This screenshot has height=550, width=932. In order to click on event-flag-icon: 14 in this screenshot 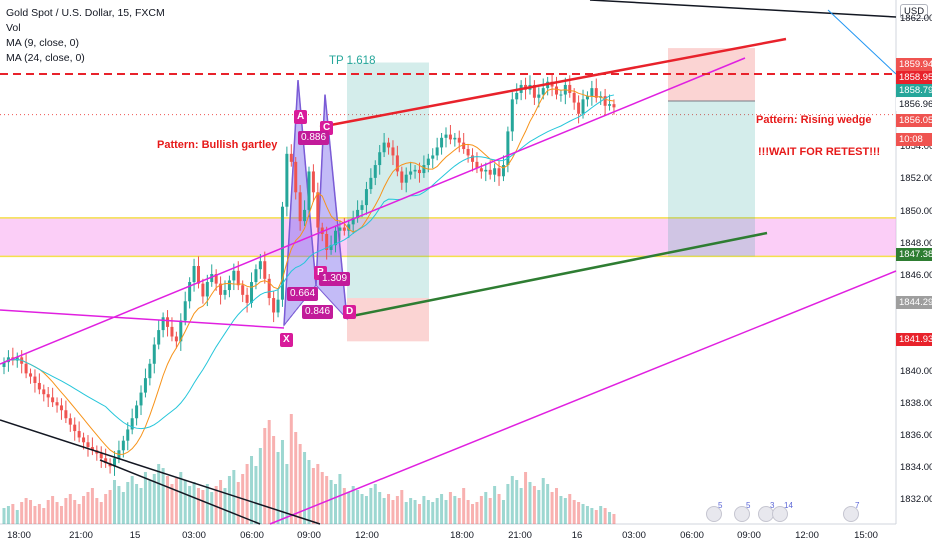, I will do `click(782, 511)`.